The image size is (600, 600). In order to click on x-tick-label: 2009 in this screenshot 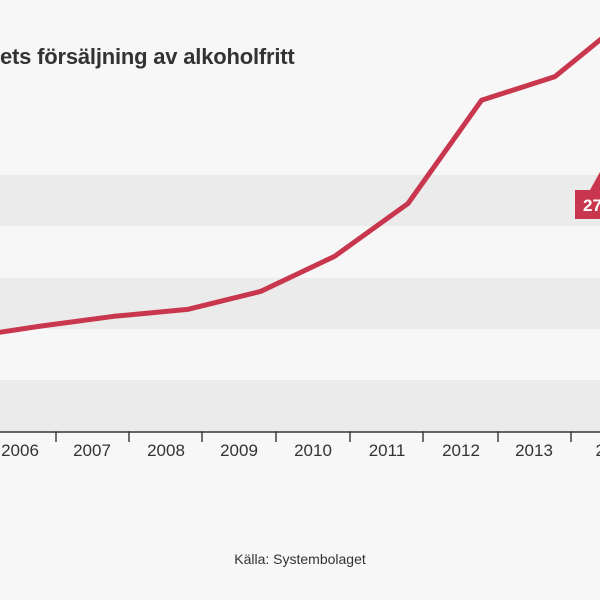, I will do `click(239, 450)`.